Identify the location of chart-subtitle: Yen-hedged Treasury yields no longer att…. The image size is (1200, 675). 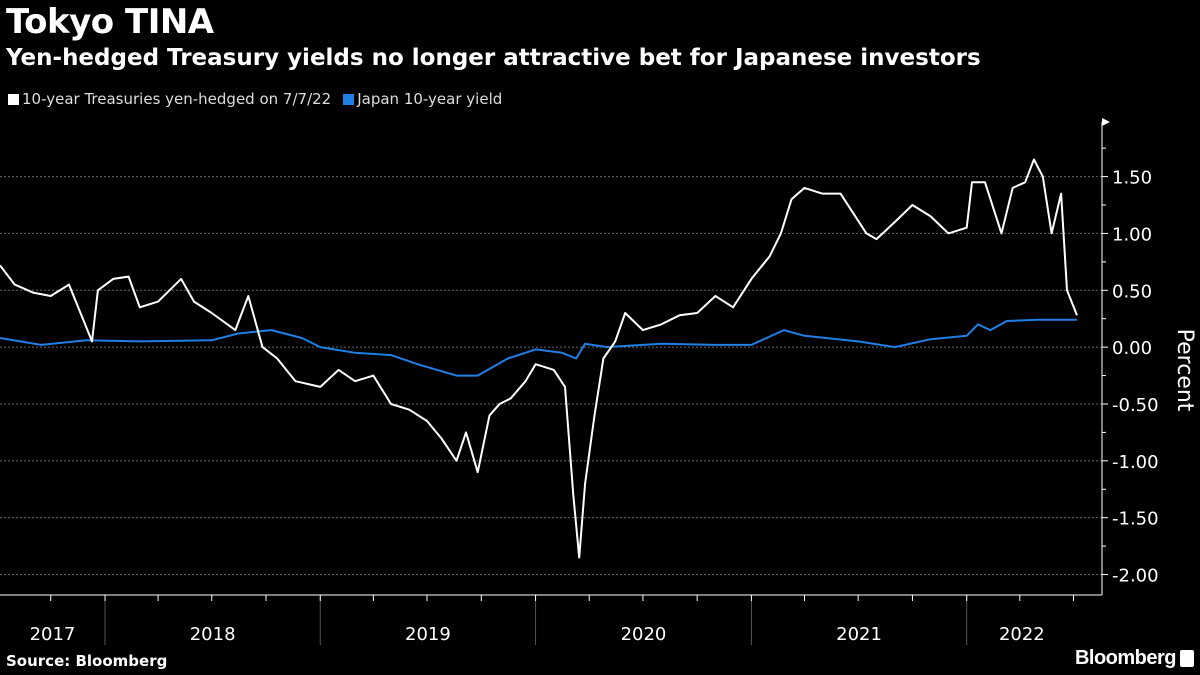
(493, 58).